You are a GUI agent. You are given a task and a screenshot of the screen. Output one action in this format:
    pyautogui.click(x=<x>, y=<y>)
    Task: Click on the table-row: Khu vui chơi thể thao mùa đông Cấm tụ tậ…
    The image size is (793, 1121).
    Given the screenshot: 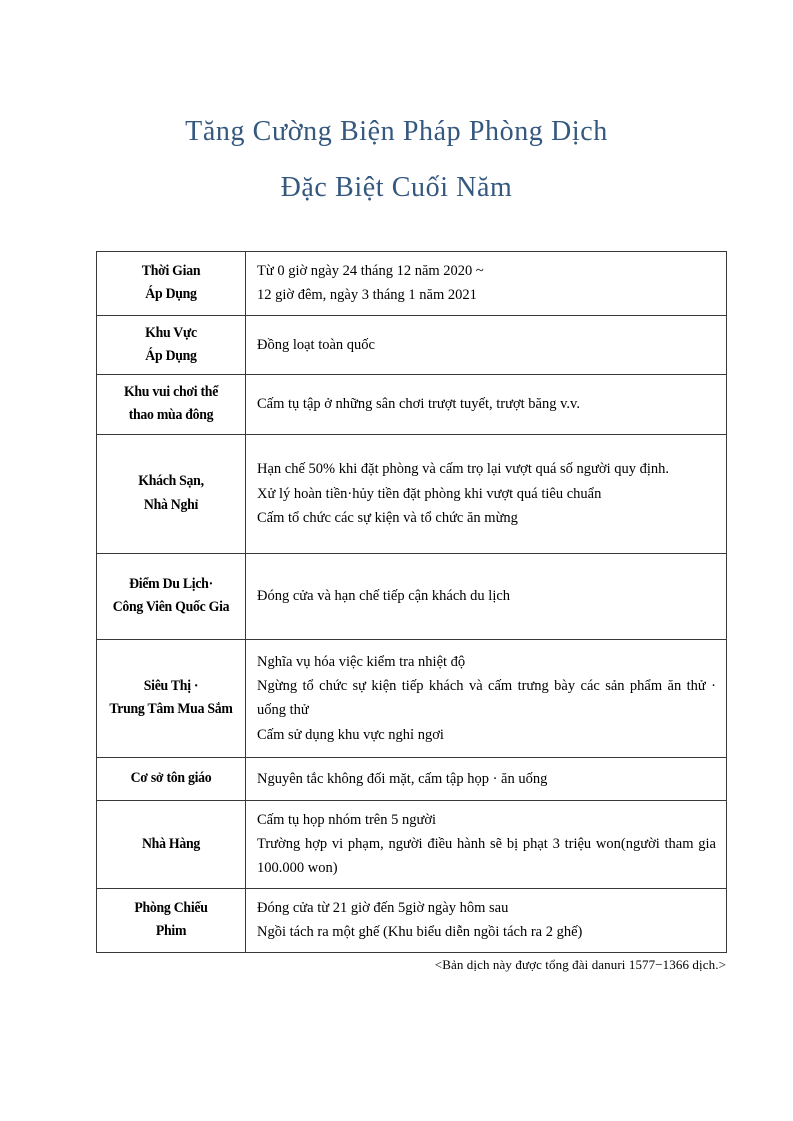 What is the action you would take?
    pyautogui.click(x=411, y=404)
    